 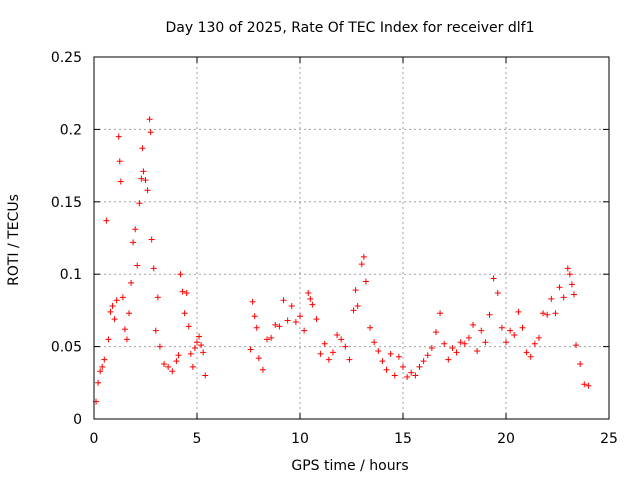 What do you see at coordinates (300, 439) in the screenshot?
I see `x-tick-label: 10` at bounding box center [300, 439].